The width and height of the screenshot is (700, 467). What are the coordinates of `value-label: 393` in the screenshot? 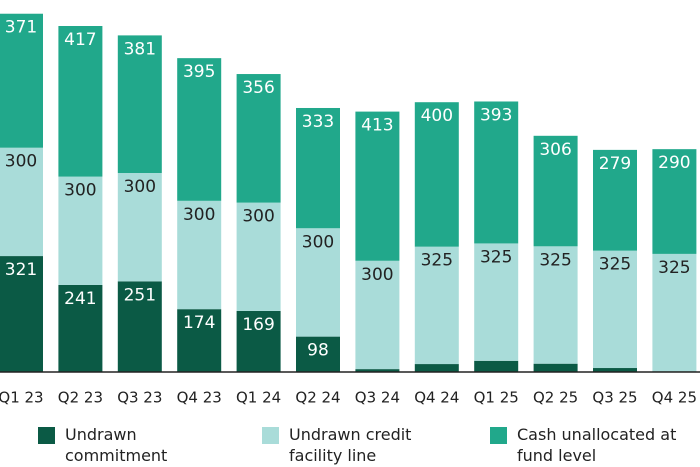 It's located at (496, 115).